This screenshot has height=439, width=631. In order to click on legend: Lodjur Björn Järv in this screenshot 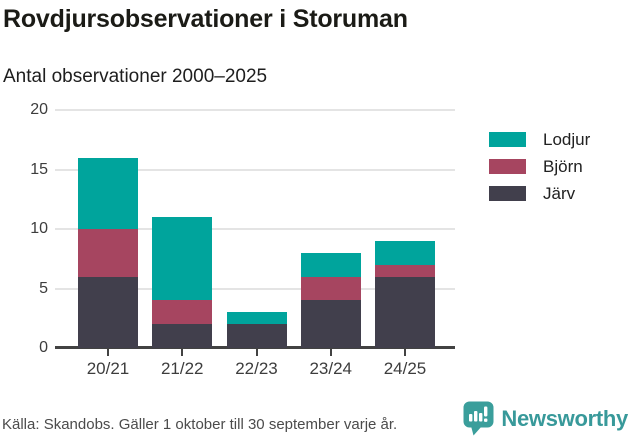, I will do `click(539, 166)`.